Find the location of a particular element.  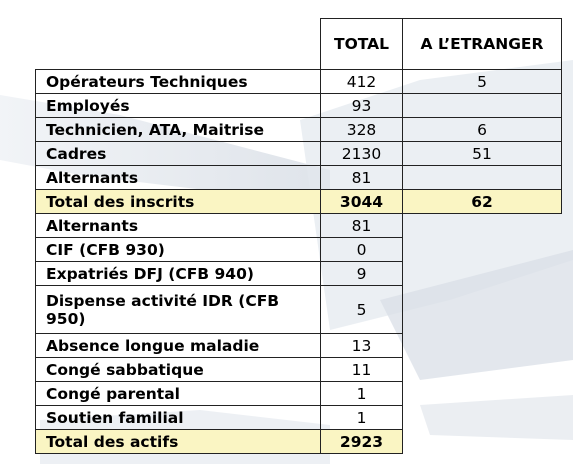

total-inscrits-abroad: 62 is located at coordinates (482, 201).